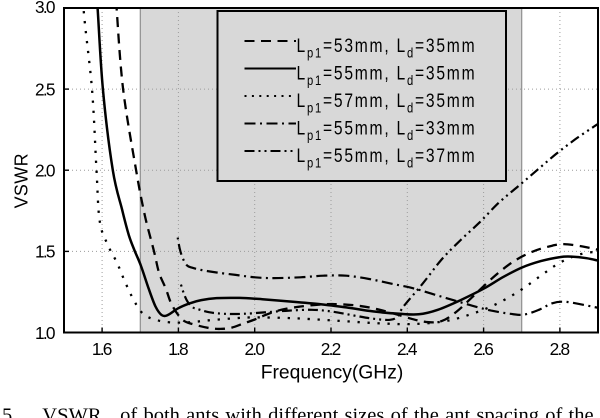 The width and height of the screenshot is (600, 418). Describe the element at coordinates (407, 349) in the screenshot. I see `svg-text: 2.4` at that location.